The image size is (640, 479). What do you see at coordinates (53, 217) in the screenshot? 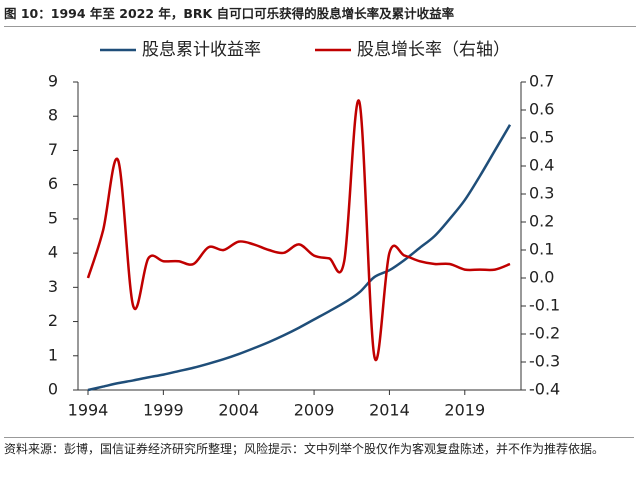
I see `y-tick-label: 5` at bounding box center [53, 217].